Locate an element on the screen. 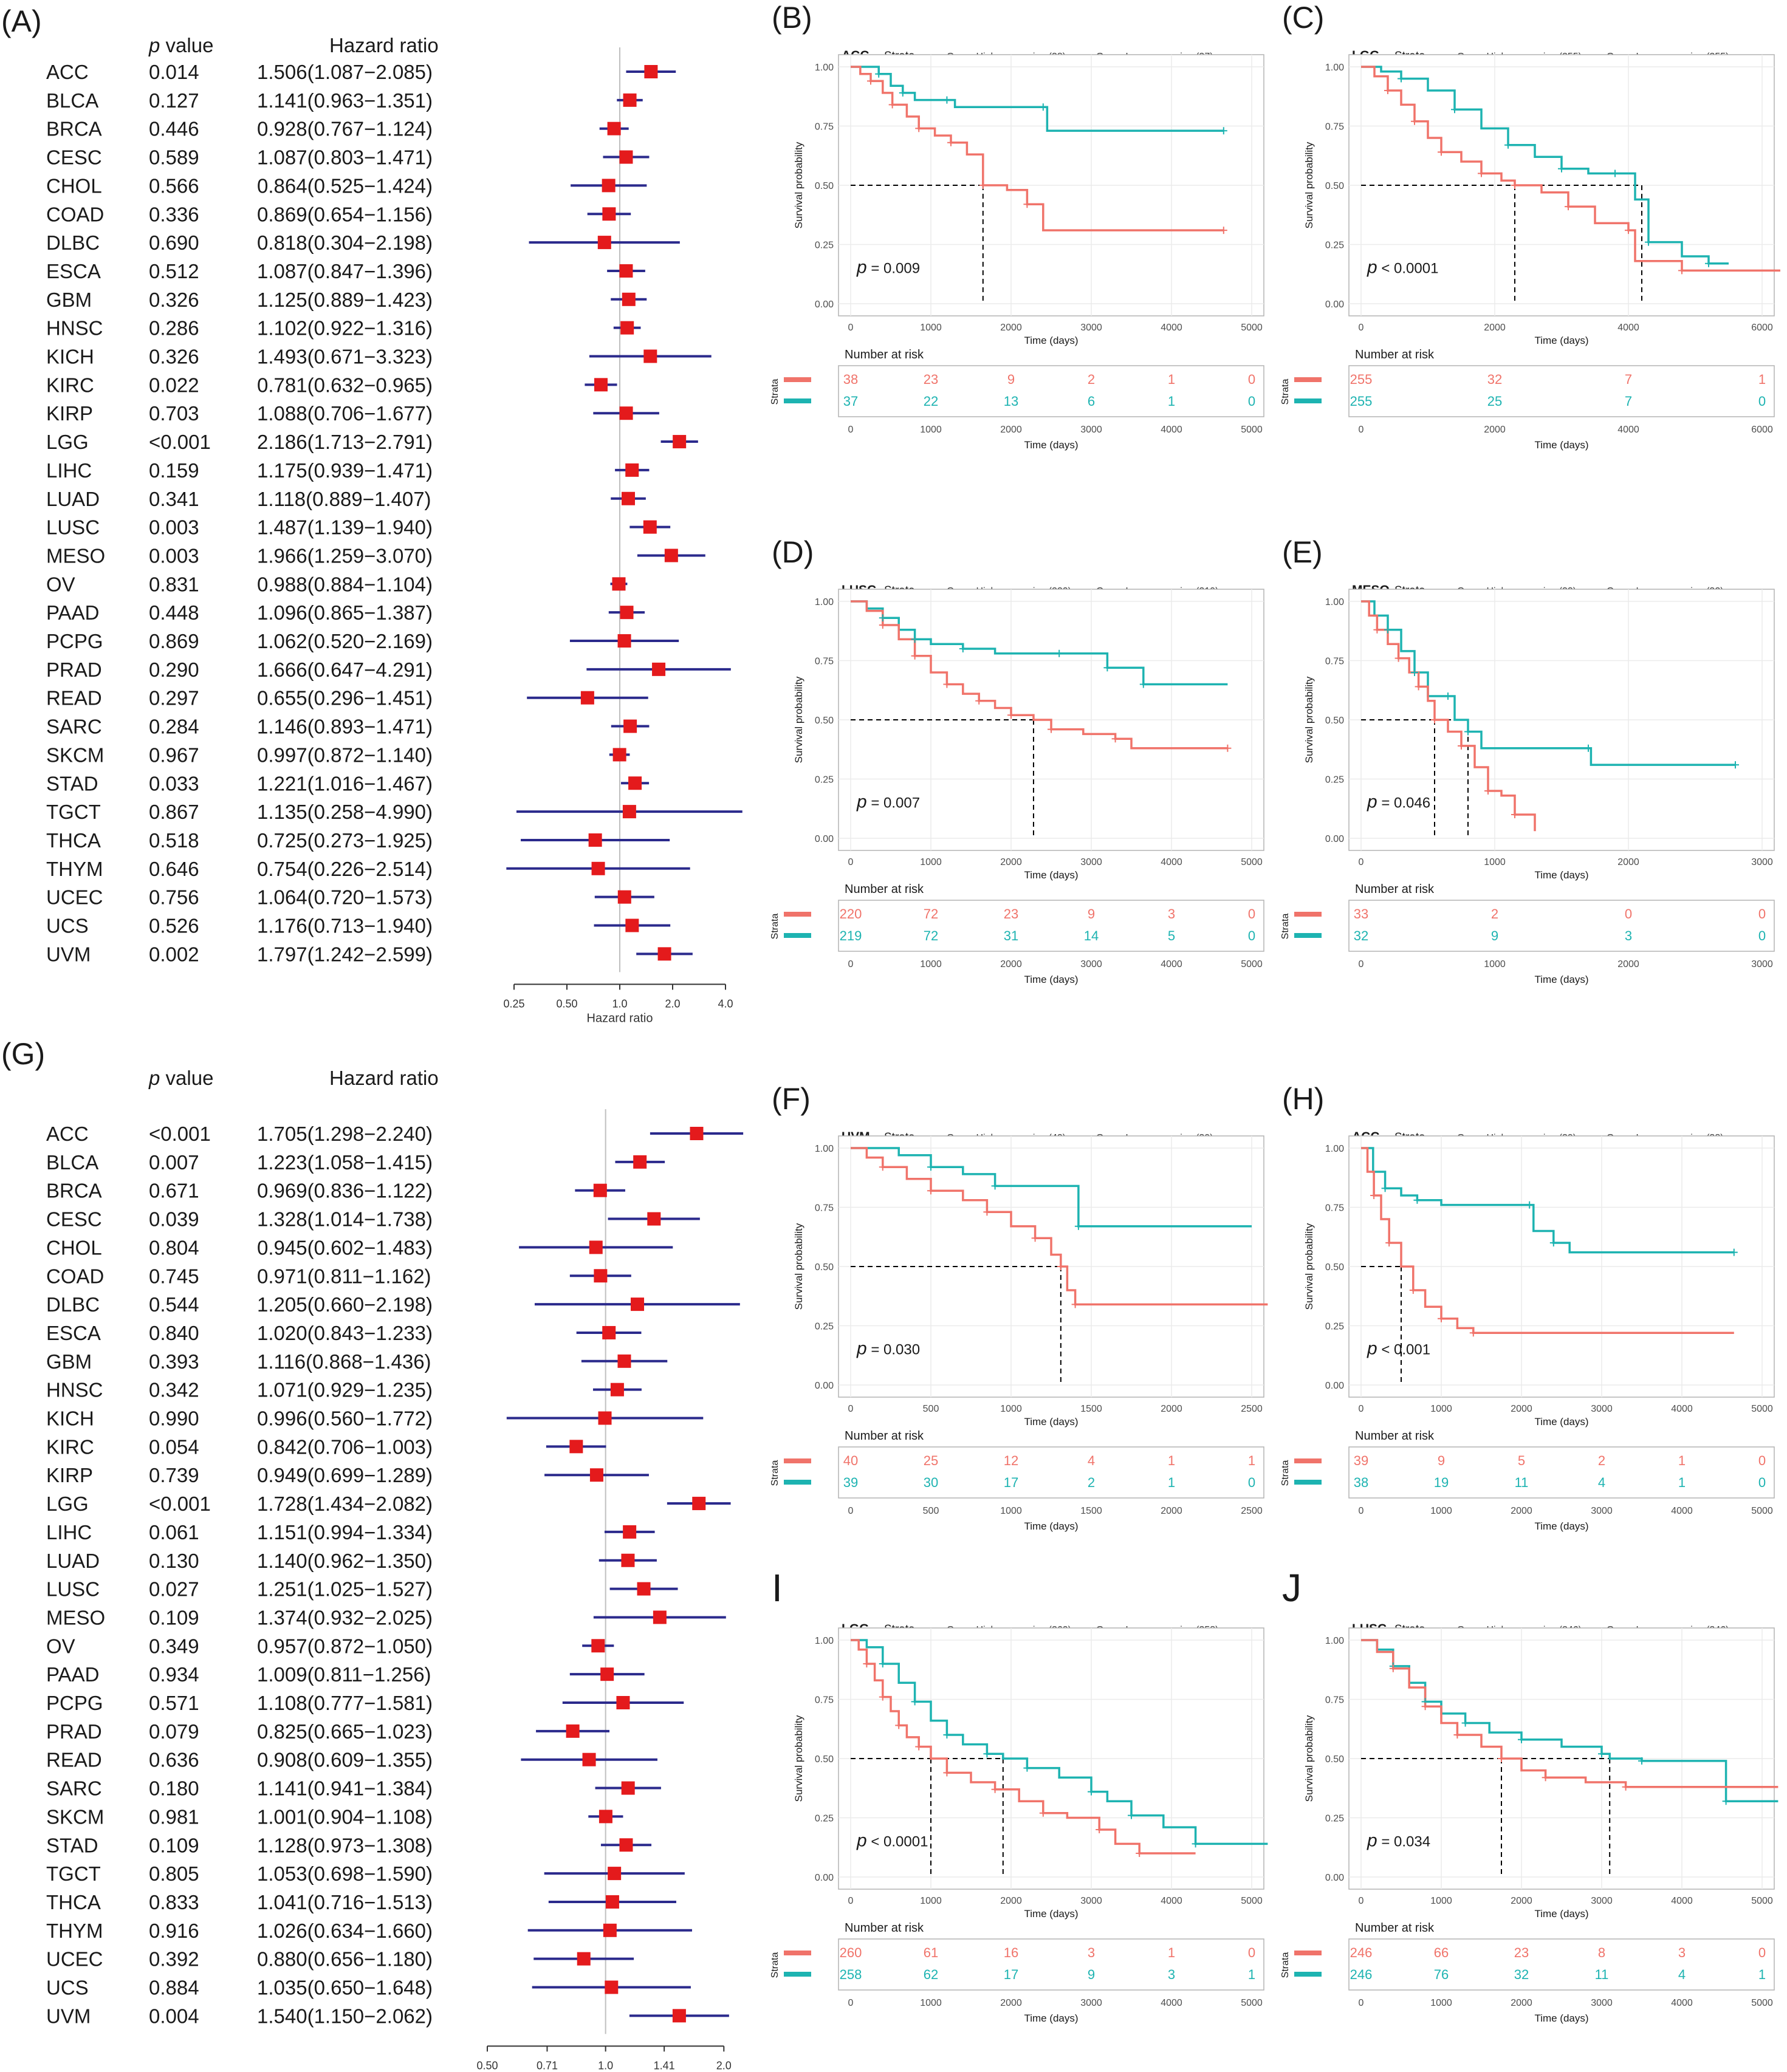 Image resolution: width=1787 pixels, height=2072 pixels. hazard-ratio-value: 0.781(0.632−0.965) is located at coordinates (345, 385).